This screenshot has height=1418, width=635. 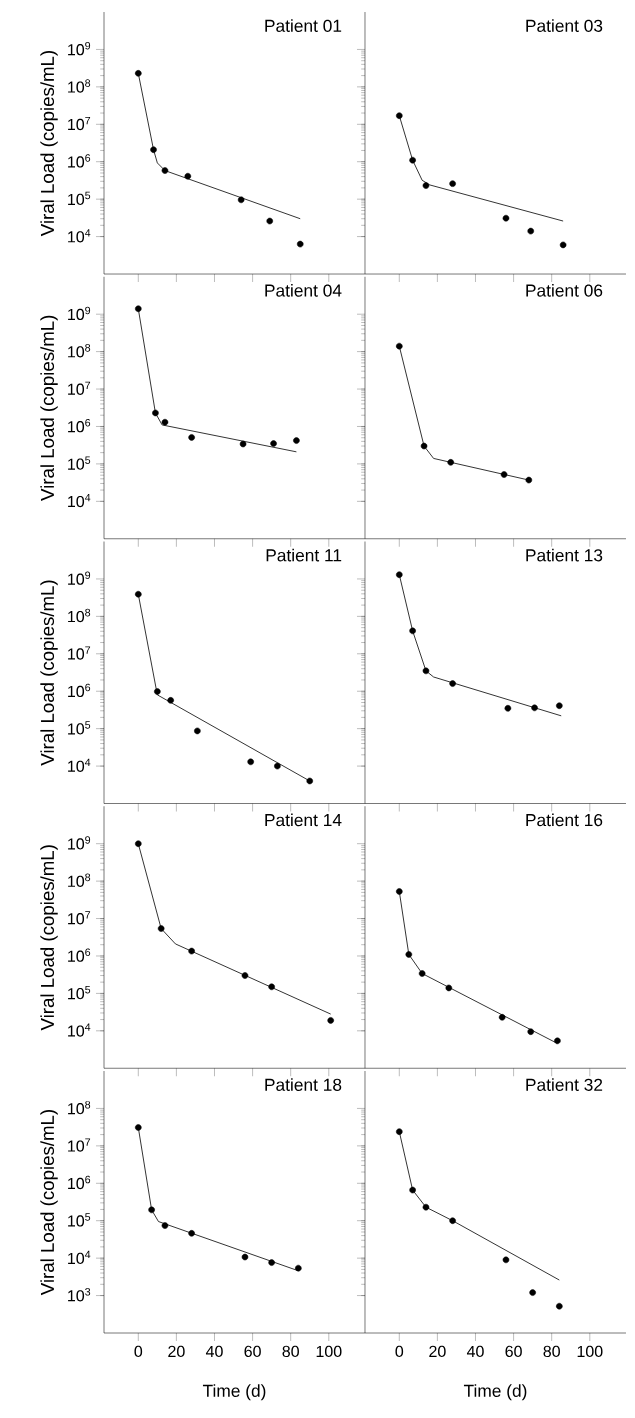 I want to click on chart-title: Patient 14, so click(x=303, y=820).